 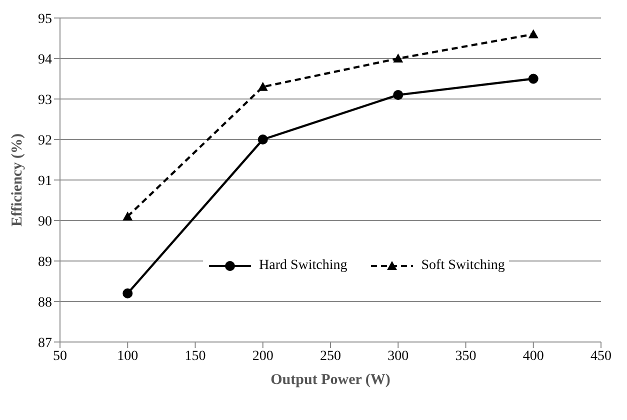 What do you see at coordinates (195, 356) in the screenshot?
I see `x-tick-label: 150` at bounding box center [195, 356].